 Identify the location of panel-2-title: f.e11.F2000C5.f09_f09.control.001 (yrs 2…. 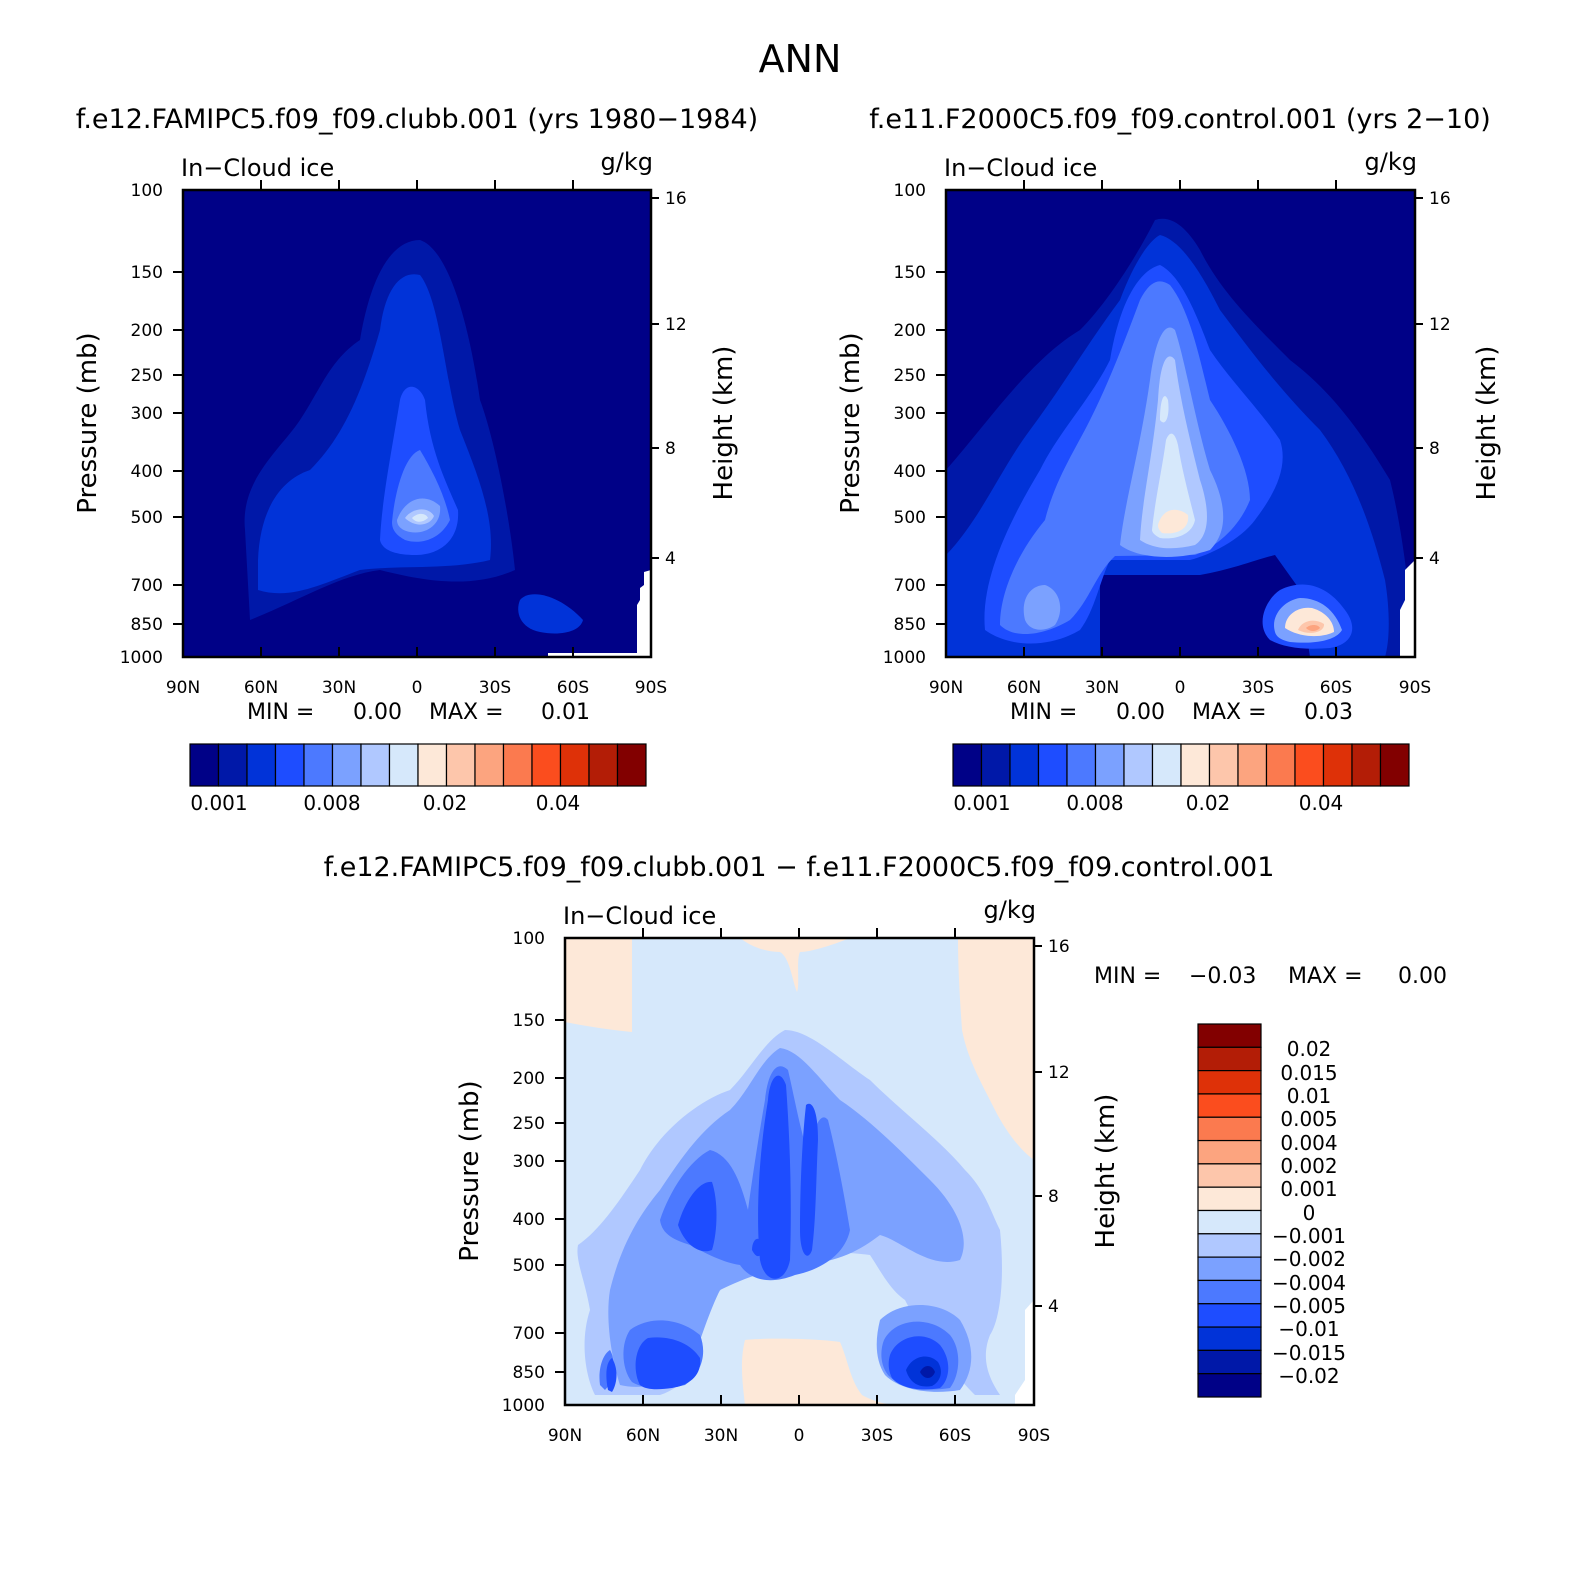
(1180, 119).